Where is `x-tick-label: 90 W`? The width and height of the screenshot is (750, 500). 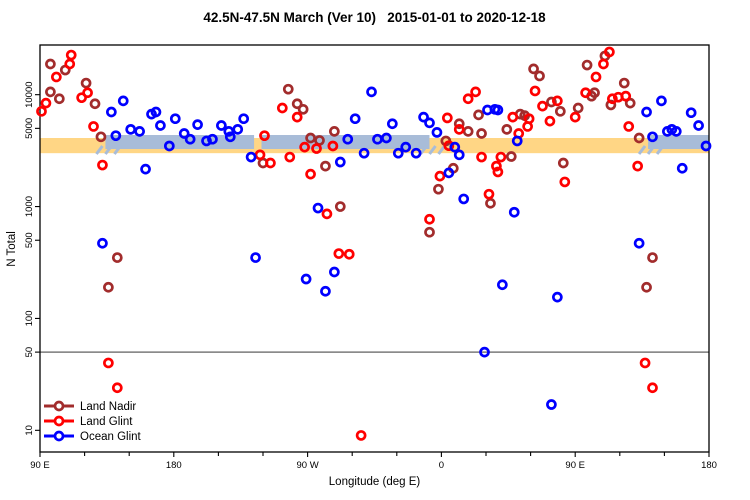
x-tick-label: 90 W is located at coordinates (308, 465).